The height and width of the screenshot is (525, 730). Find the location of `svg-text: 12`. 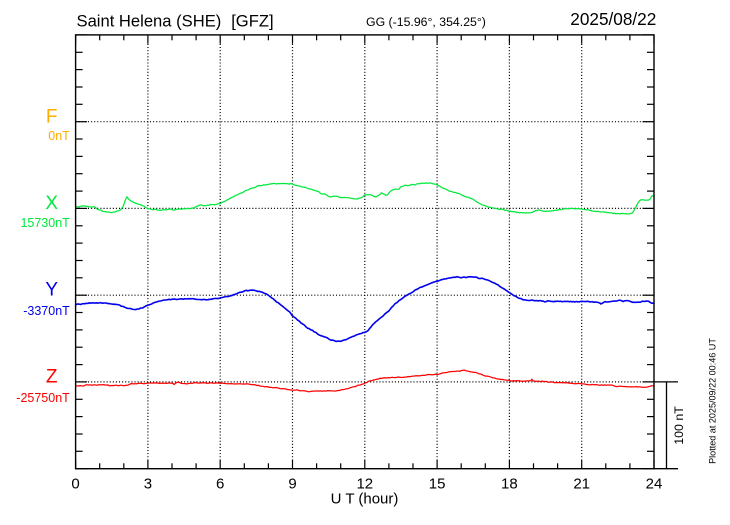

svg-text: 12 is located at coordinates (364, 483).